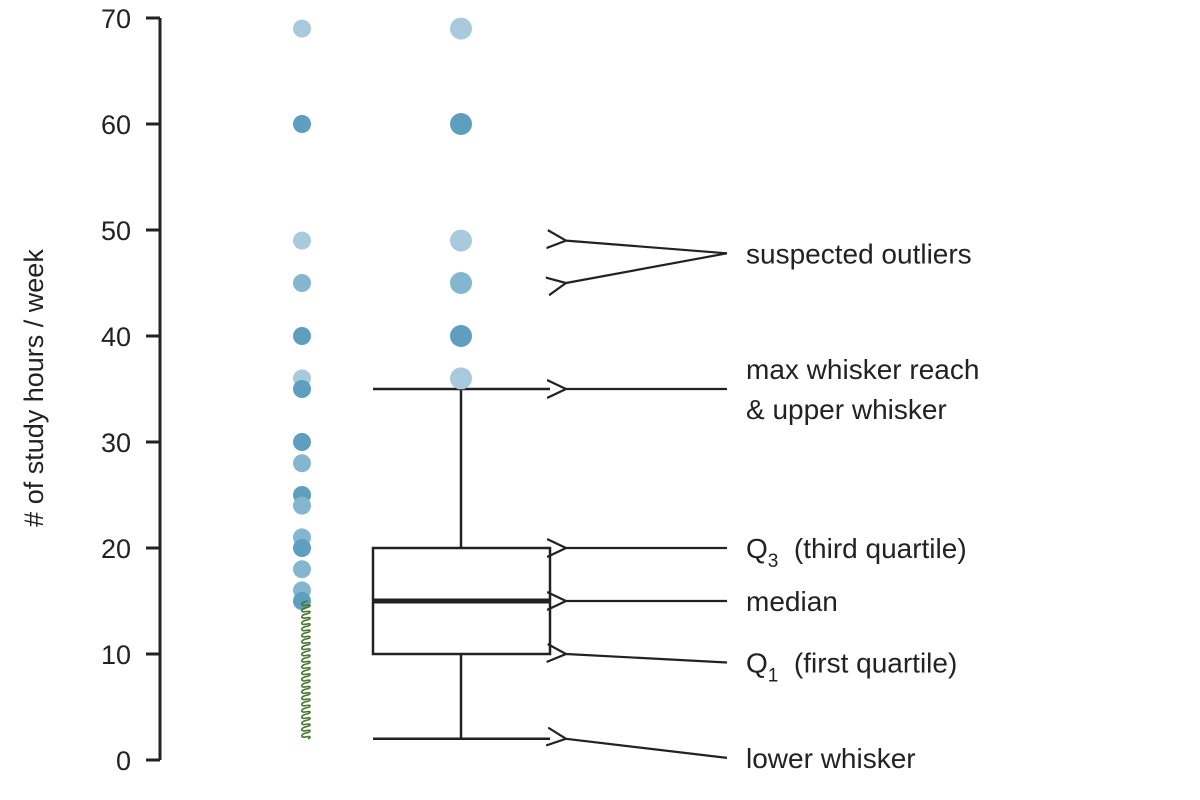  I want to click on y-tick-label: 10, so click(116, 655).